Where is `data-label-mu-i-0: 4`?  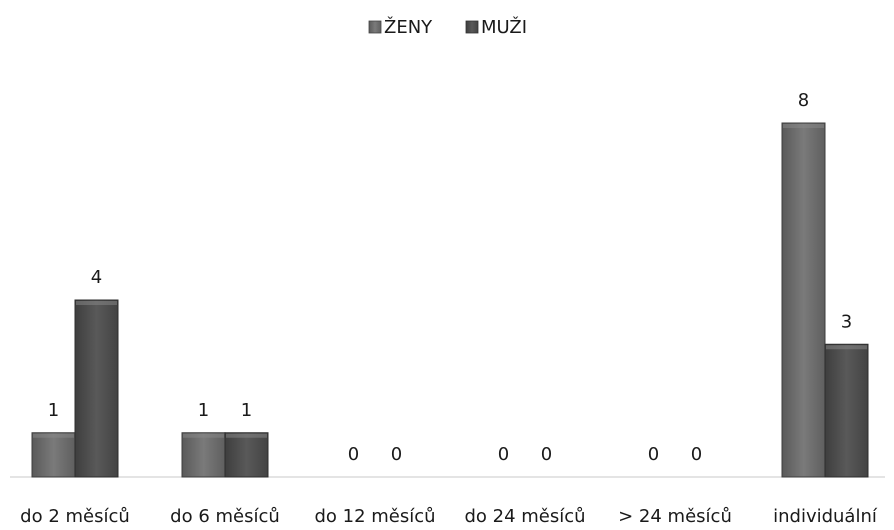
data-label-mu-i-0: 4 is located at coordinates (96, 277).